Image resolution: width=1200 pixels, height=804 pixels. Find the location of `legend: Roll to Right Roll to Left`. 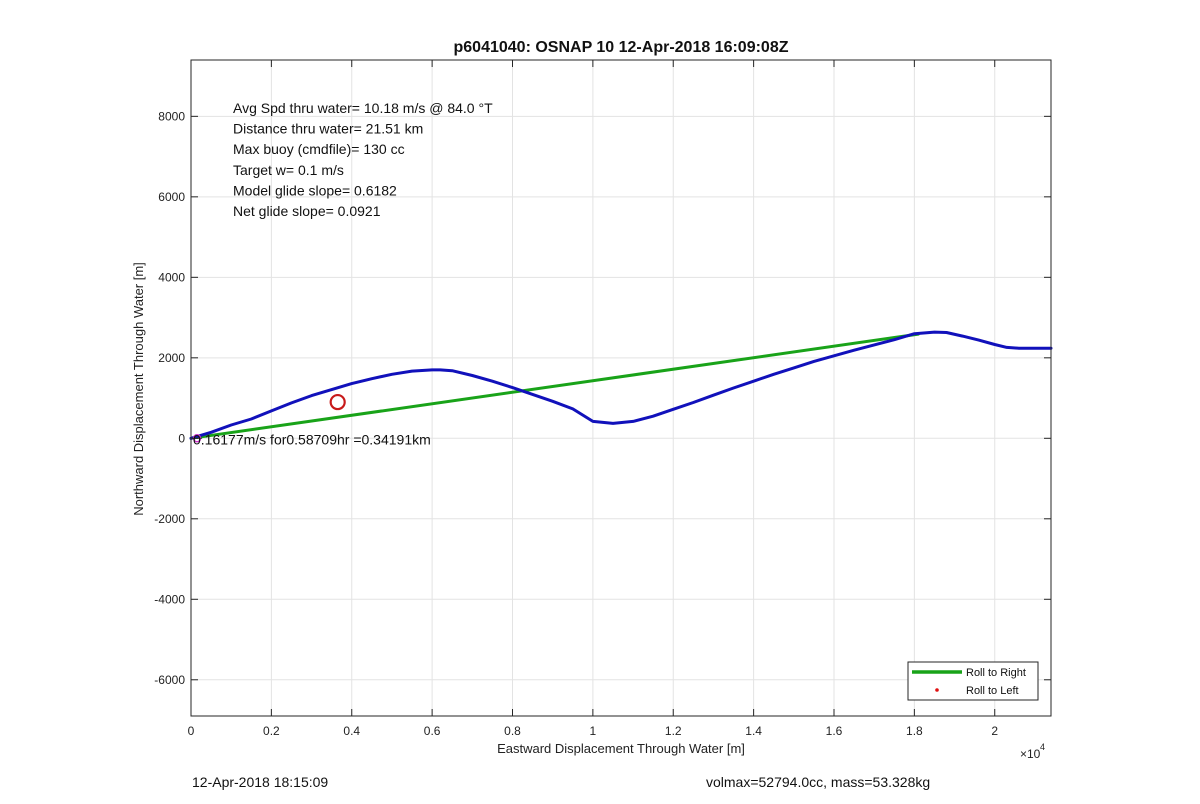

legend: Roll to Right Roll to Left is located at coordinates (973, 681).